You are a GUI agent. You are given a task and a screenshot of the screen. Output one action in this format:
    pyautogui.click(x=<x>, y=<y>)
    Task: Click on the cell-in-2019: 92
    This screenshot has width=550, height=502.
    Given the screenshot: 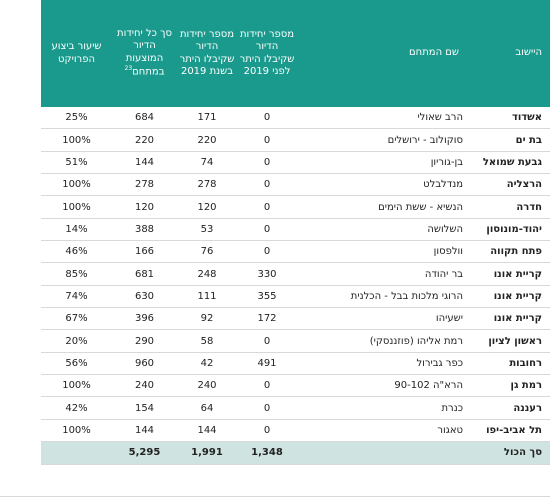 What is the action you would take?
    pyautogui.click(x=207, y=319)
    